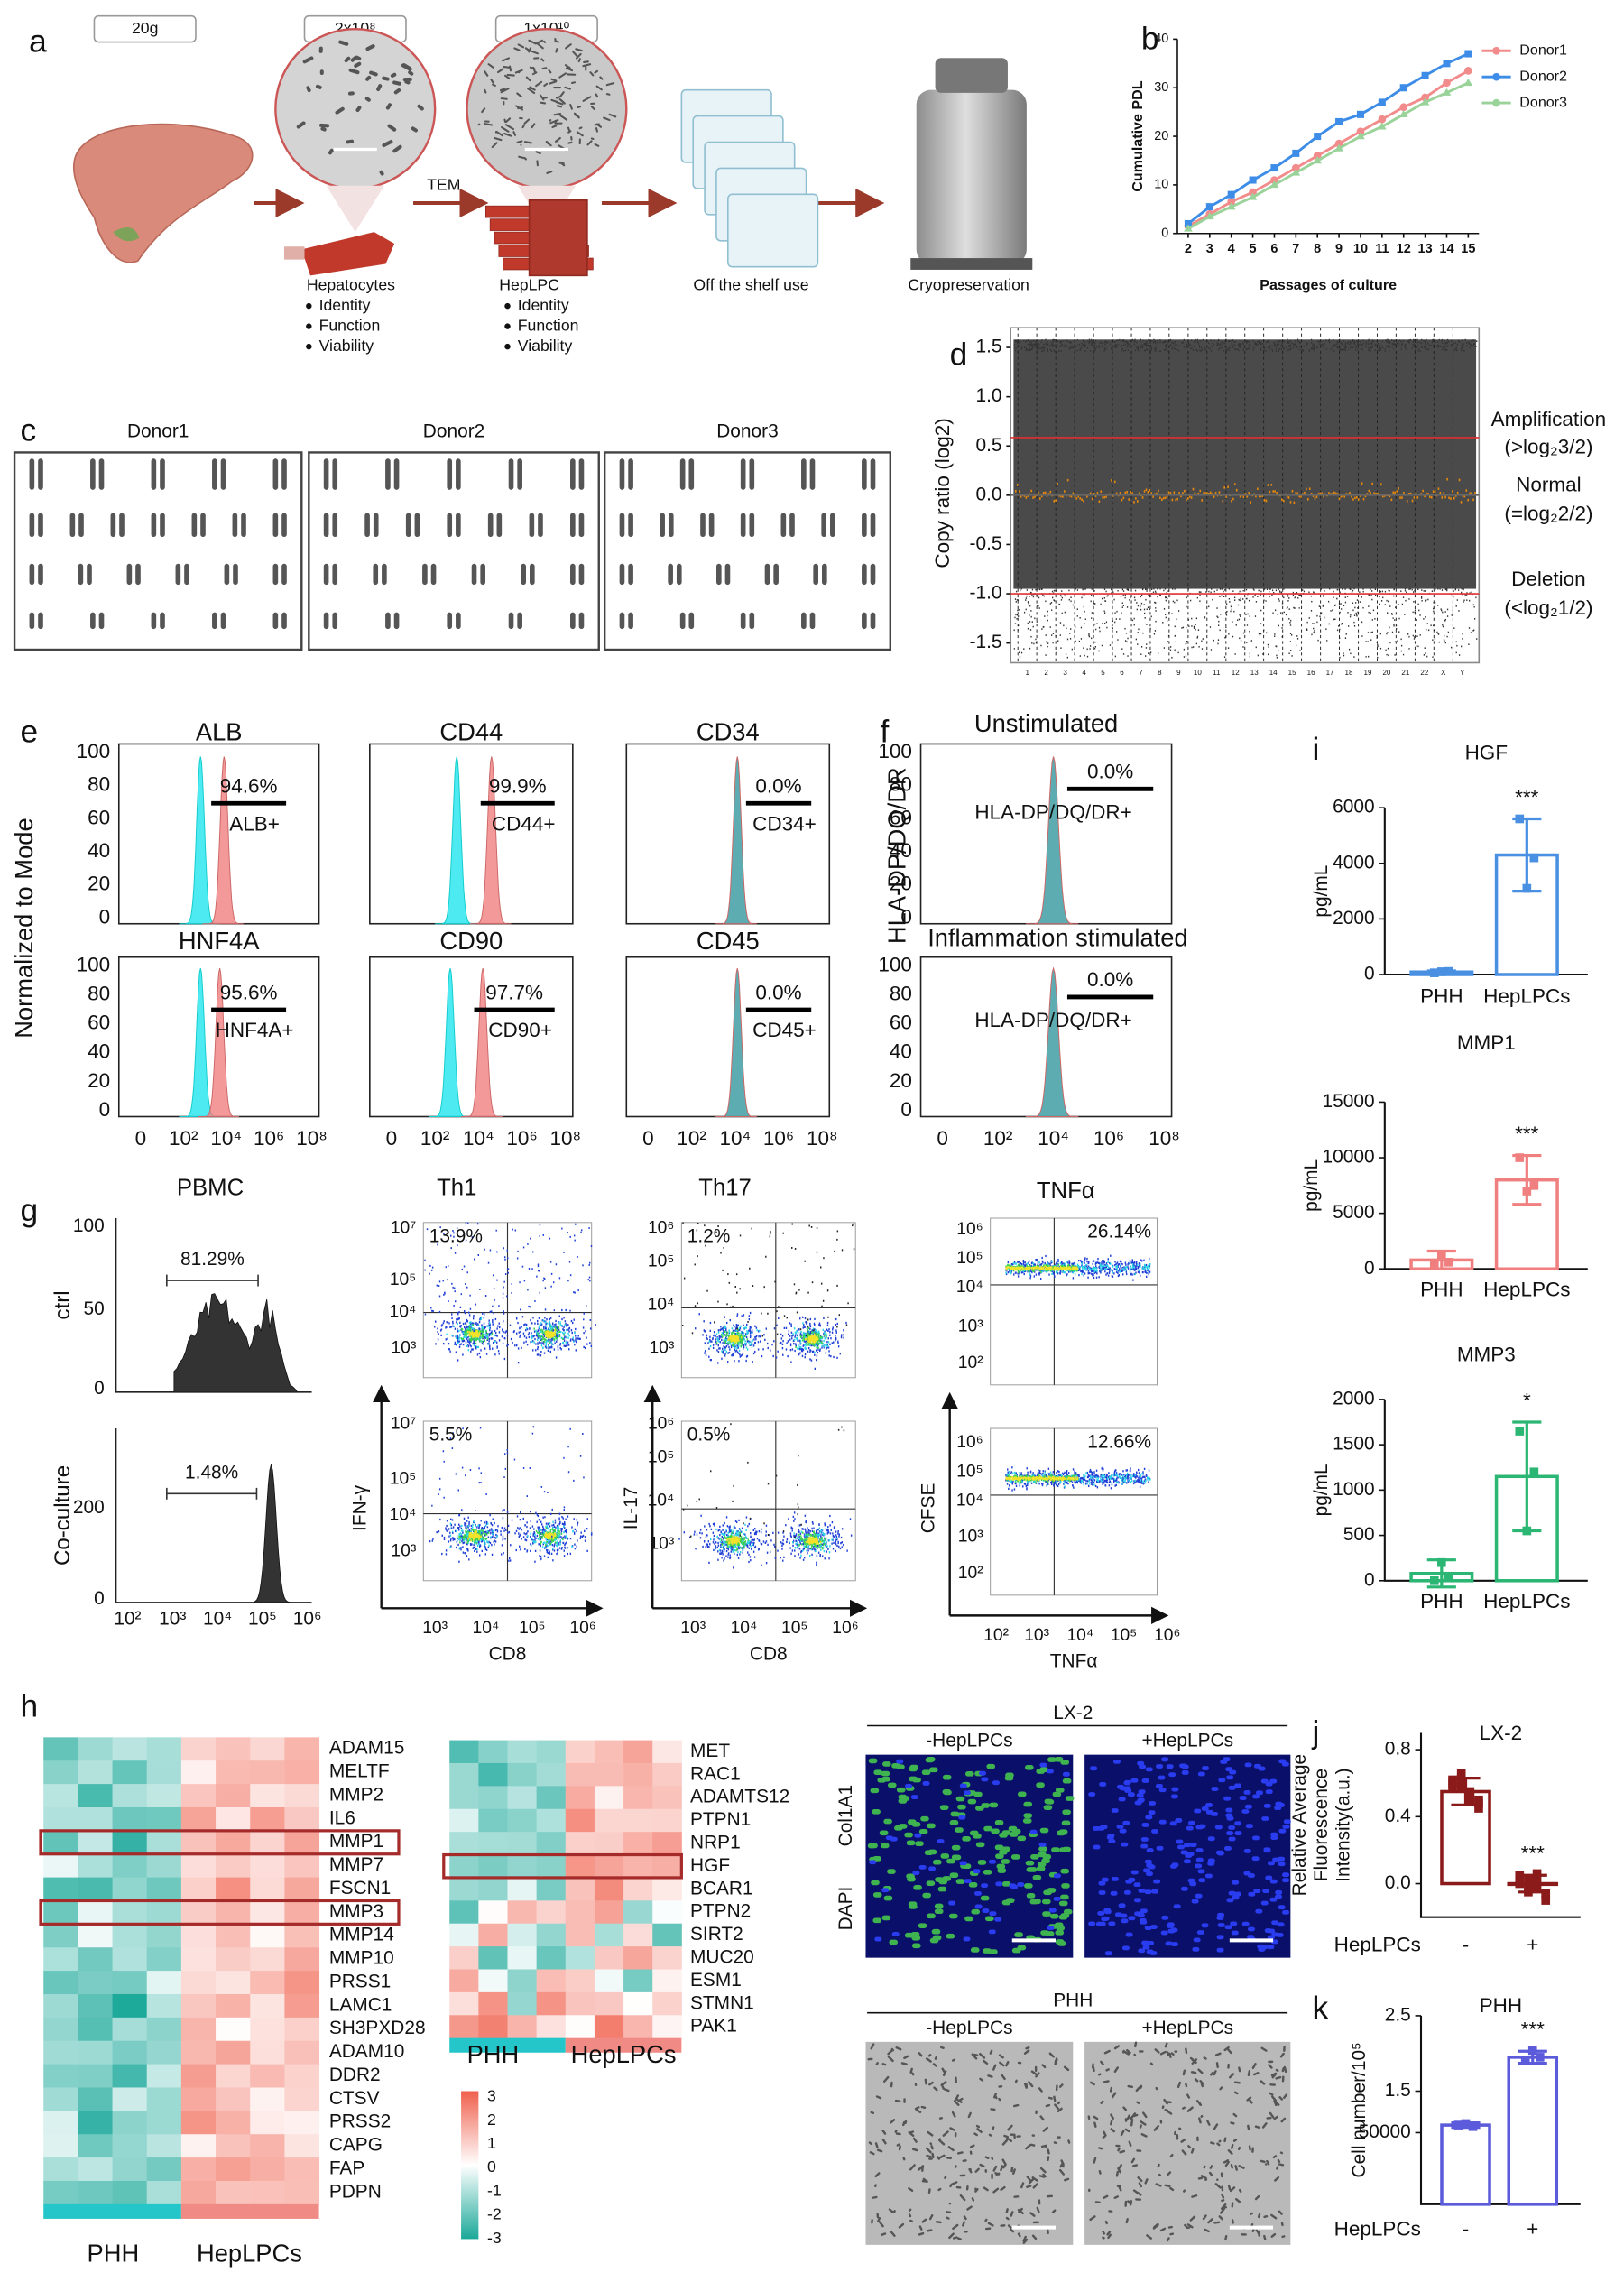  Describe the element at coordinates (1343, 1824) in the screenshot. I see `y-axis-label: Intensity(a.u.)` at that location.